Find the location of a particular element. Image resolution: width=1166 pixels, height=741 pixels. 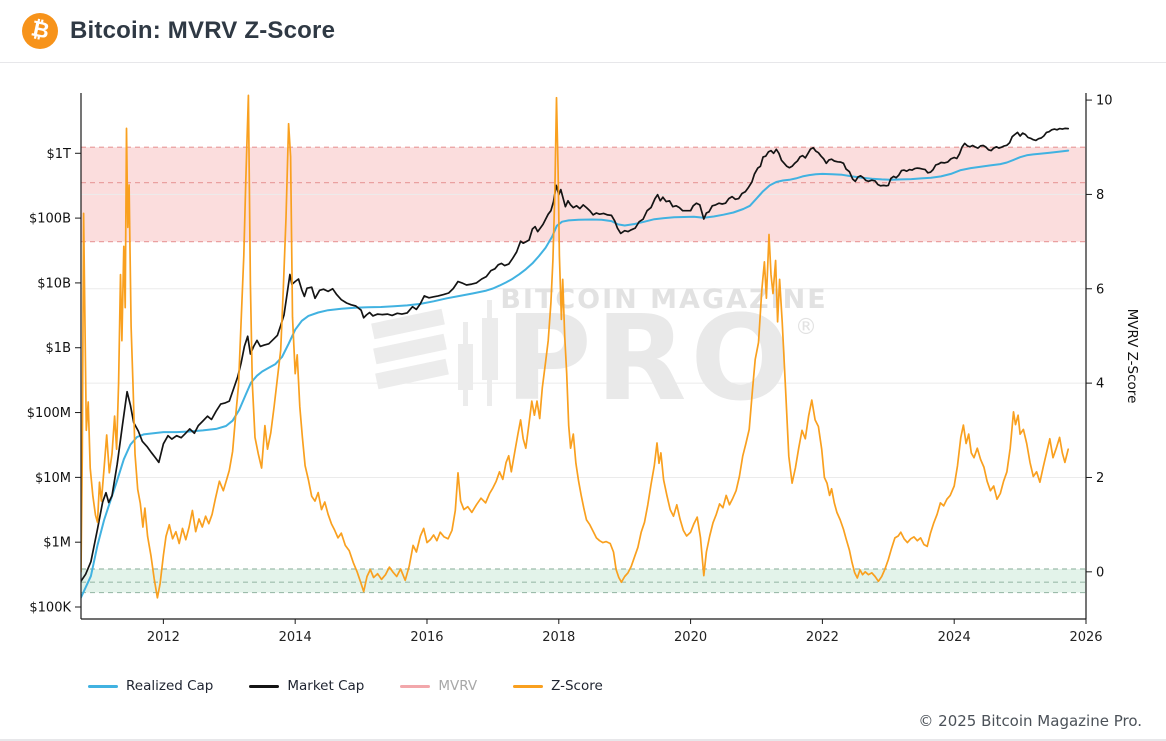

y-left-tick-label: $100B is located at coordinates (50, 219).